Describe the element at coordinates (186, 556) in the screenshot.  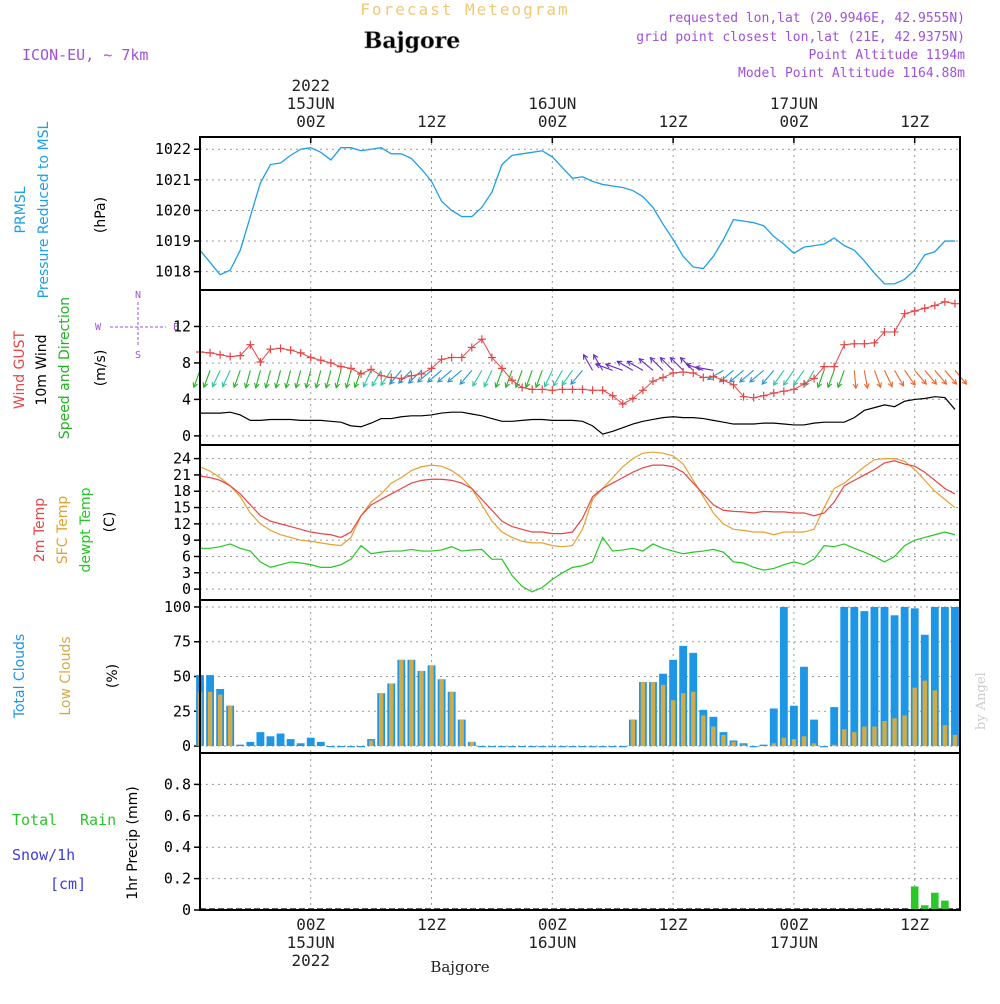
I see `y-tick-label: 6` at that location.